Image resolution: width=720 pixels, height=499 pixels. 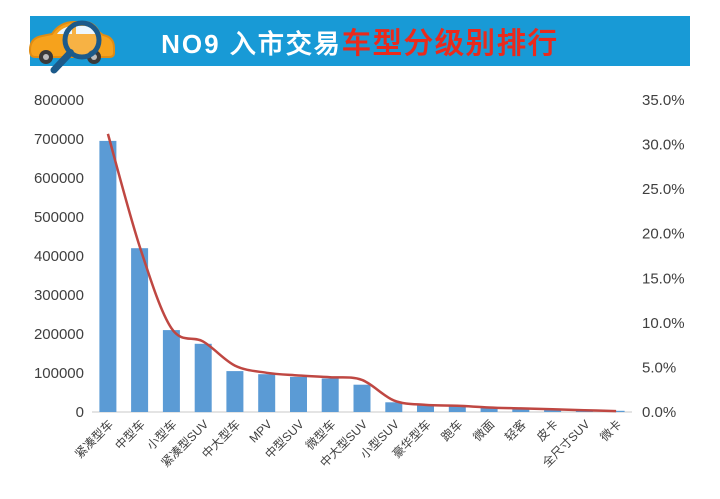 I want to click on x-axis-label: MPV, so click(x=261, y=431).